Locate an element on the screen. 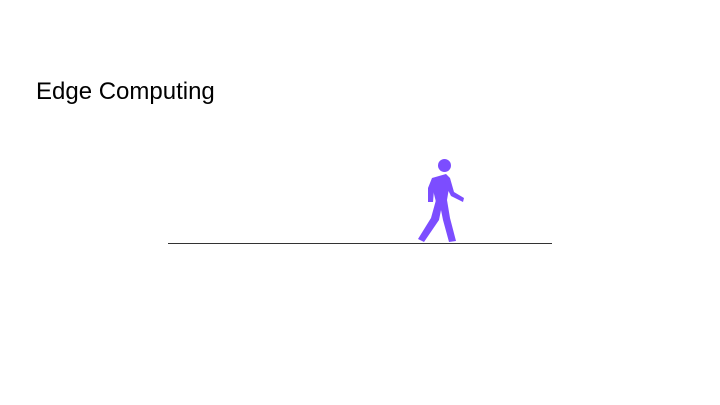 The height and width of the screenshot is (405, 720). ground-line is located at coordinates (360, 243).